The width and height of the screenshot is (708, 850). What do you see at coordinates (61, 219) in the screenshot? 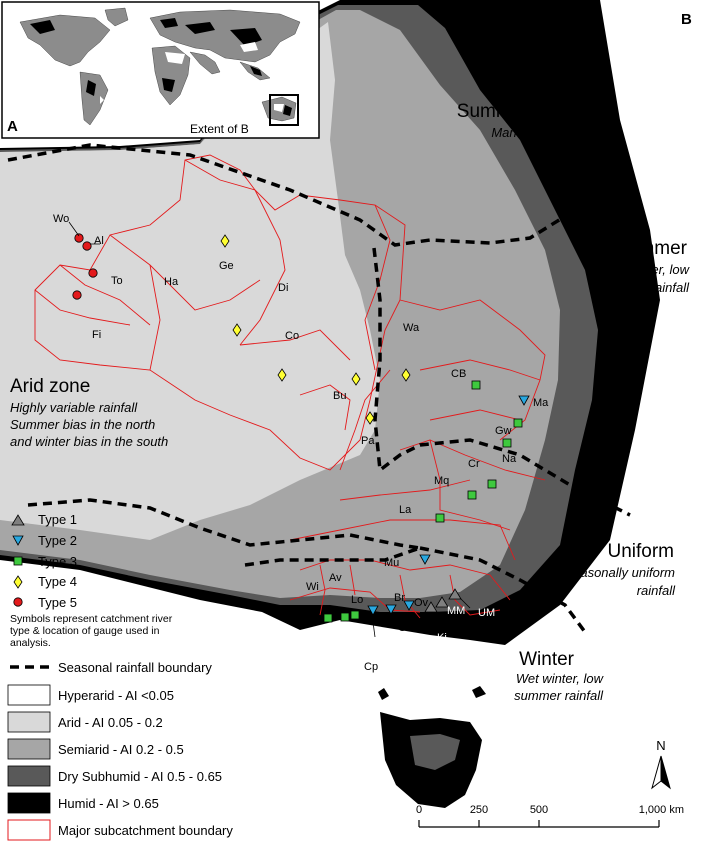
I see `catchment-label: Wo` at bounding box center [61, 219].